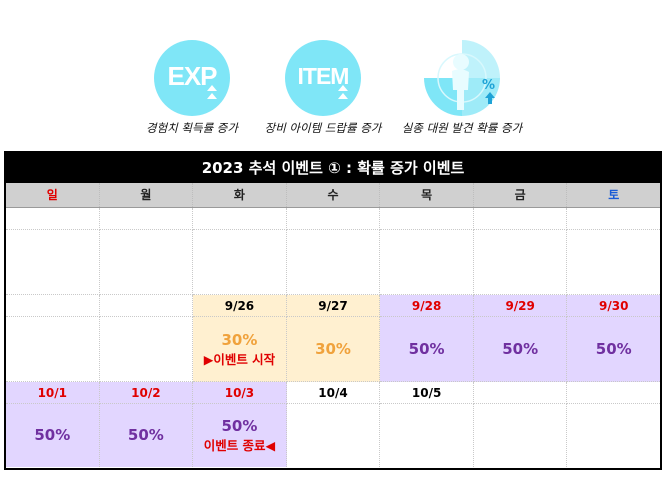  I want to click on date-cell-1004: 10/4, so click(333, 393).